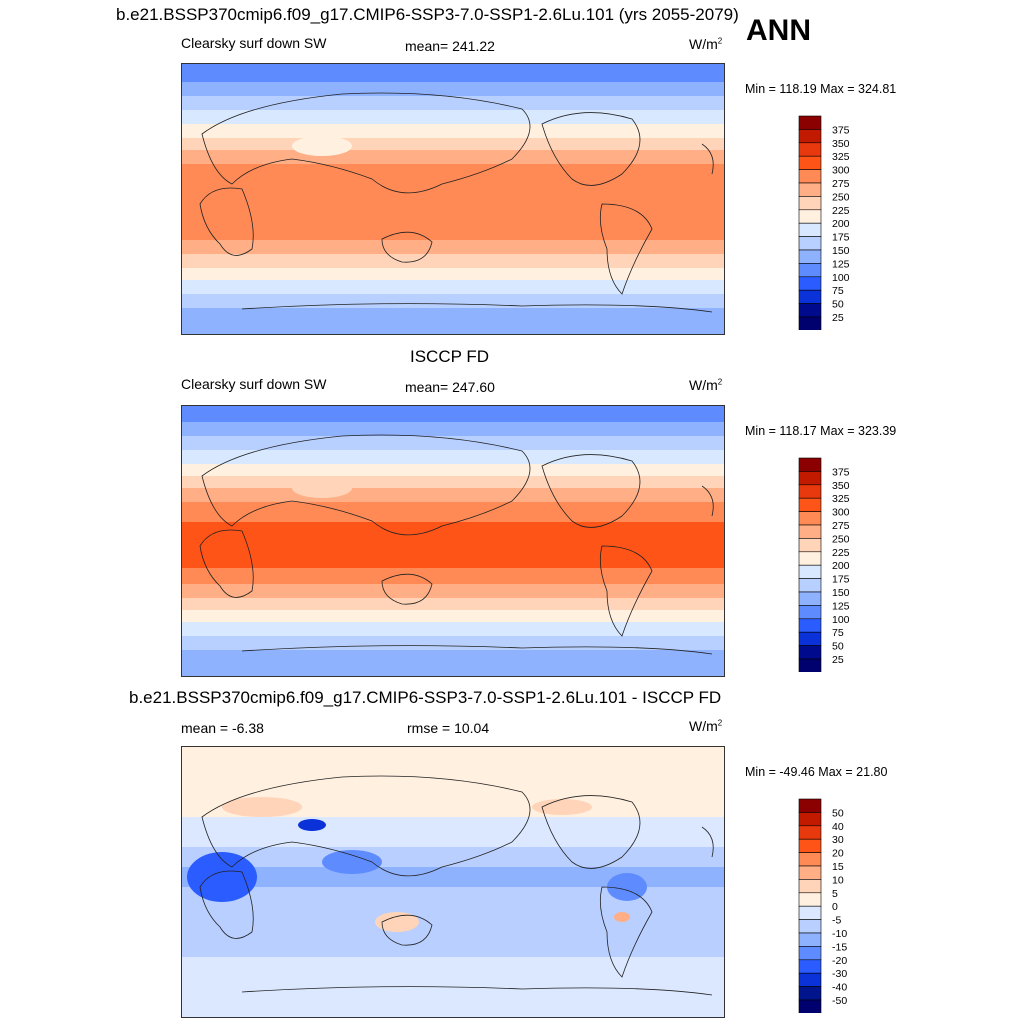 The width and height of the screenshot is (1024, 1024). I want to click on colorbar-label: 30, so click(838, 840).